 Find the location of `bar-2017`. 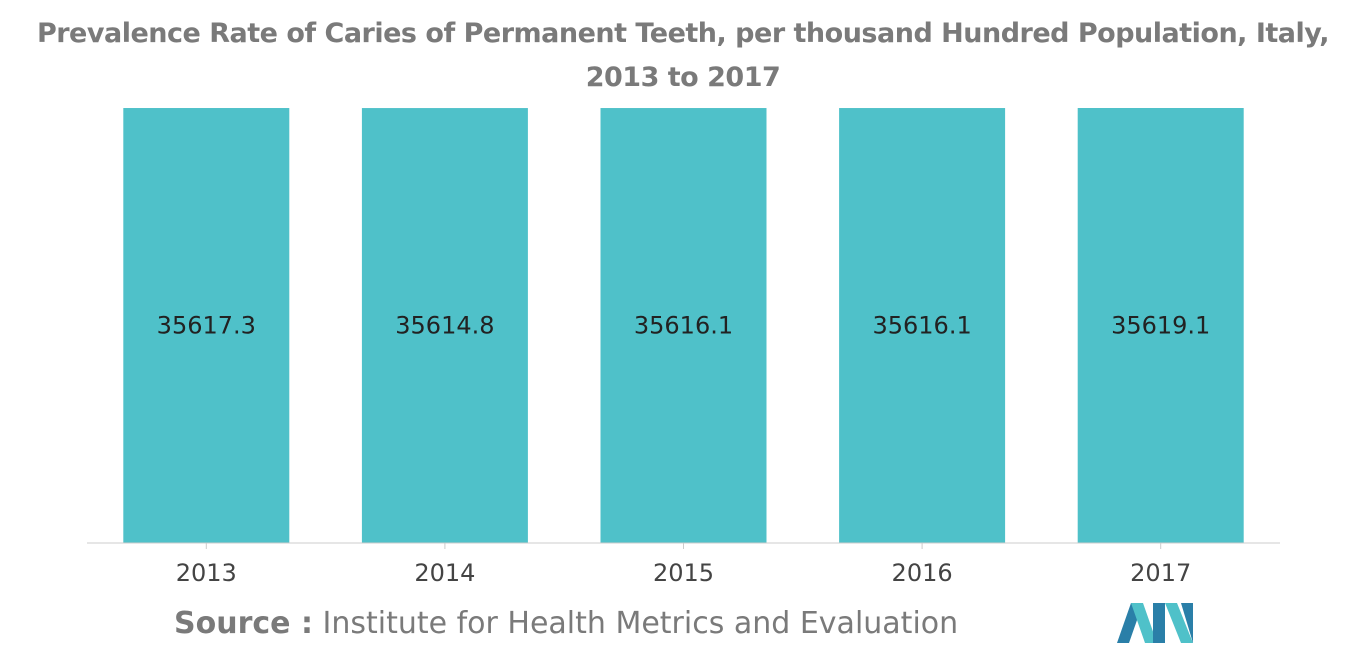

bar-2017 is located at coordinates (1160, 325).